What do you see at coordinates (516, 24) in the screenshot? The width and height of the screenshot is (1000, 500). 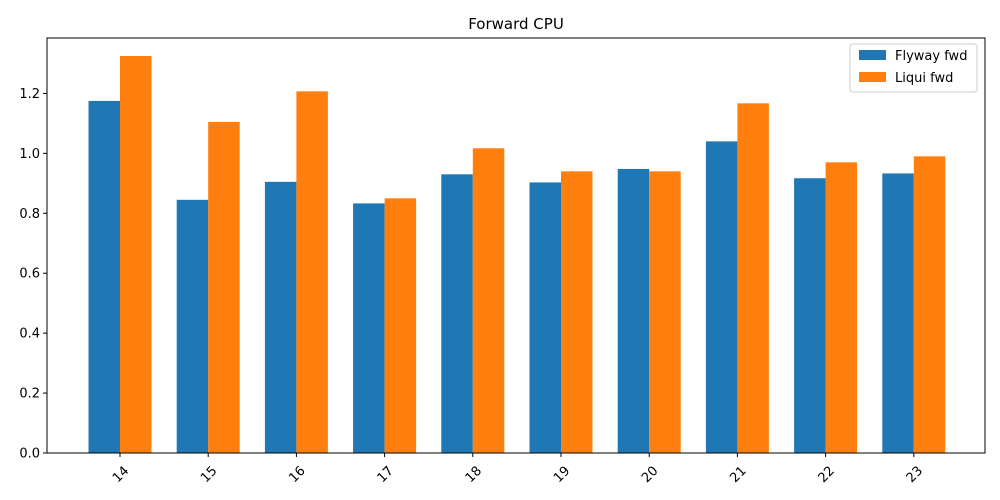 I see `chart-title: Forward CPU` at bounding box center [516, 24].